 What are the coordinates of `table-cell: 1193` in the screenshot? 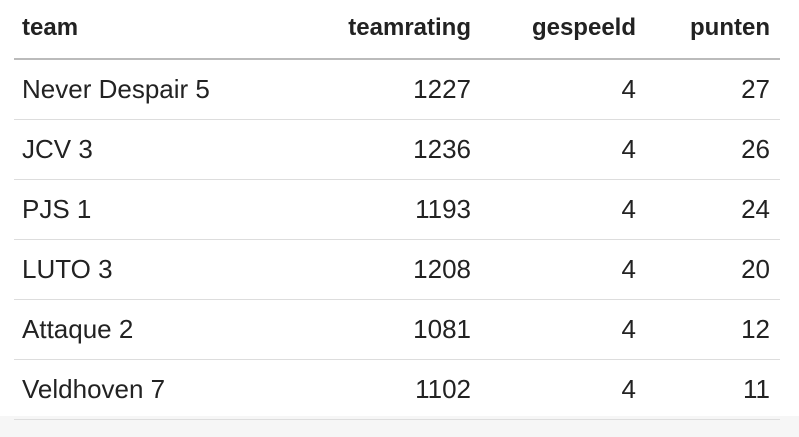 It's located at (443, 209).